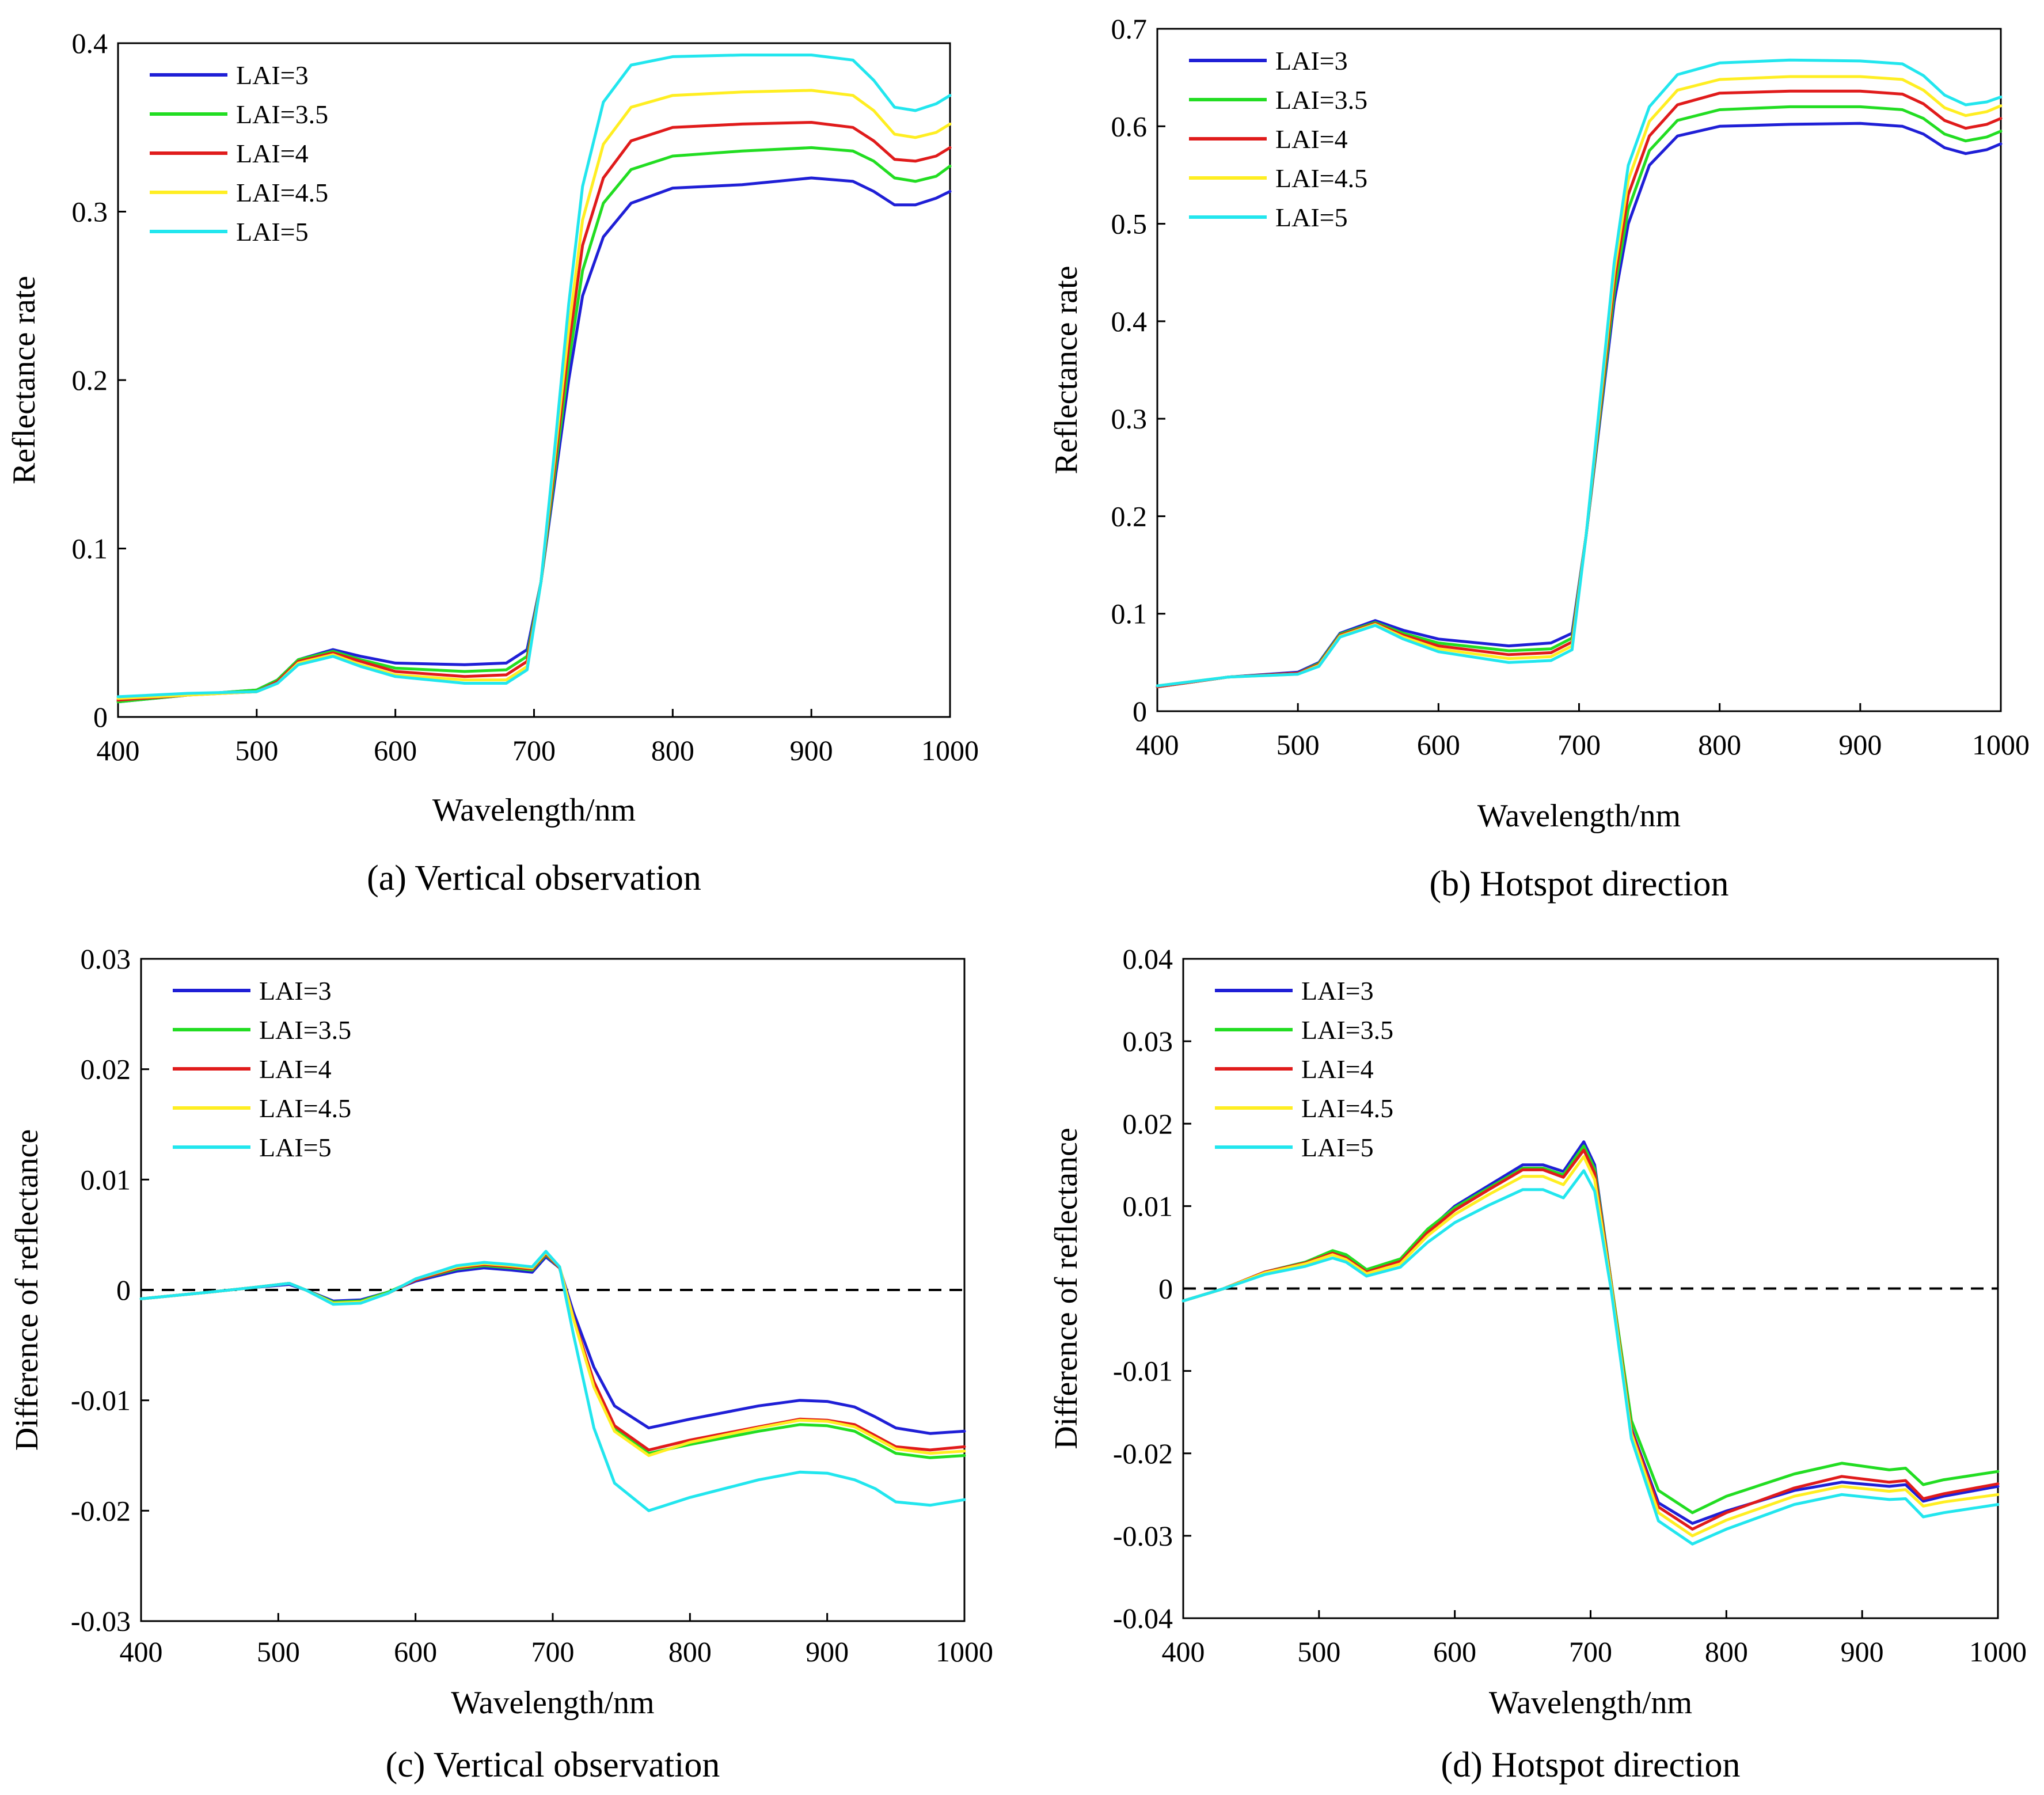  Describe the element at coordinates (90, 43) in the screenshot. I see `y-tick-label: 0.4` at that location.